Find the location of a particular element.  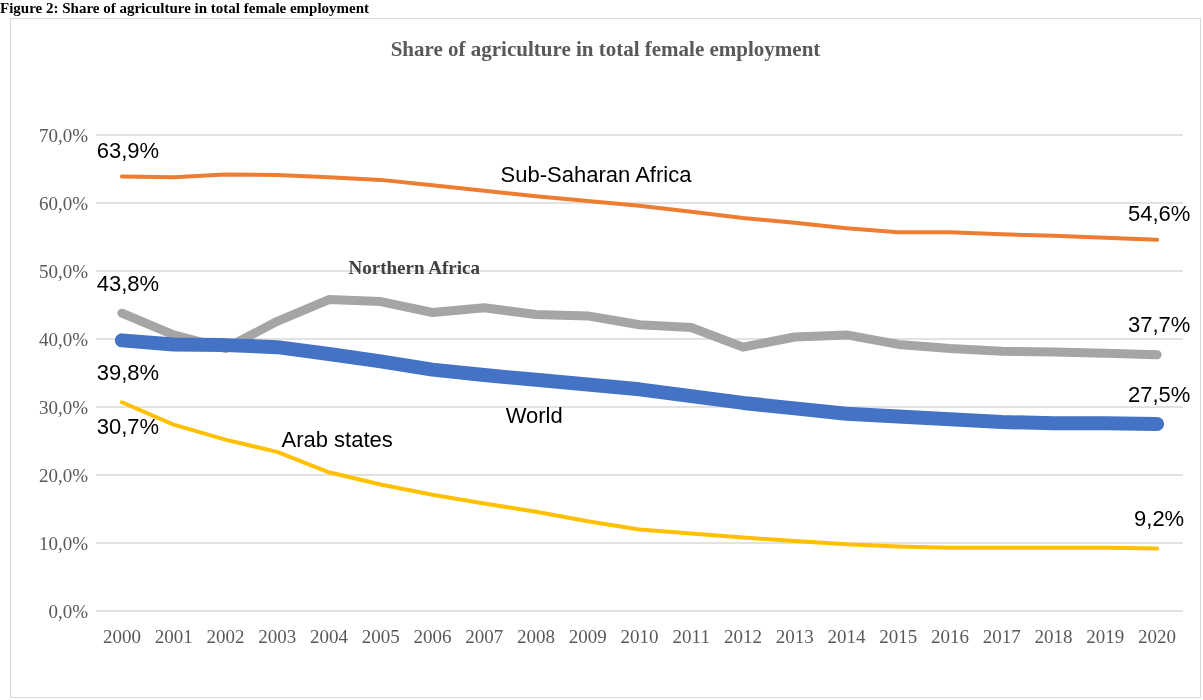

x-tick-label: 2019 is located at coordinates (1105, 636).